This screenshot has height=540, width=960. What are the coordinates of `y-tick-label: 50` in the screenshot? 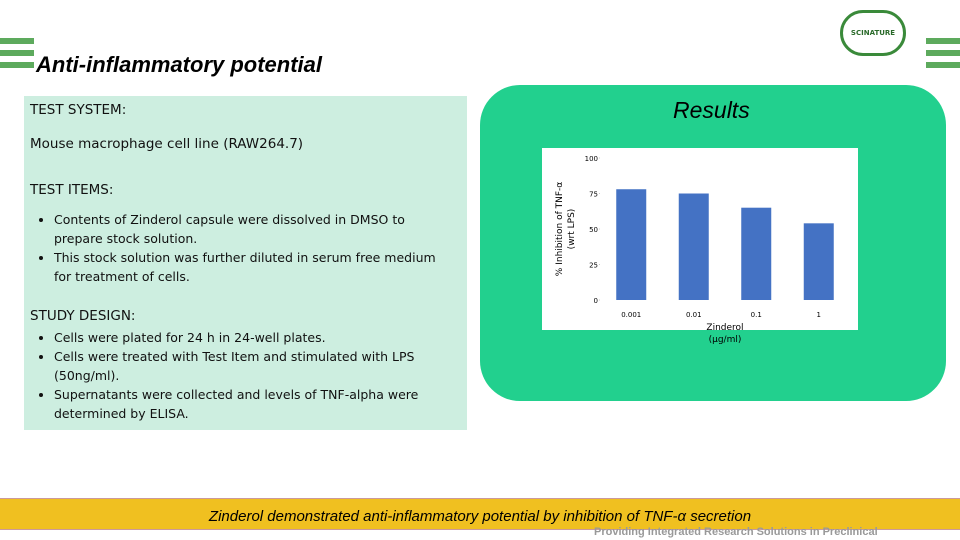 It's located at (593, 230).